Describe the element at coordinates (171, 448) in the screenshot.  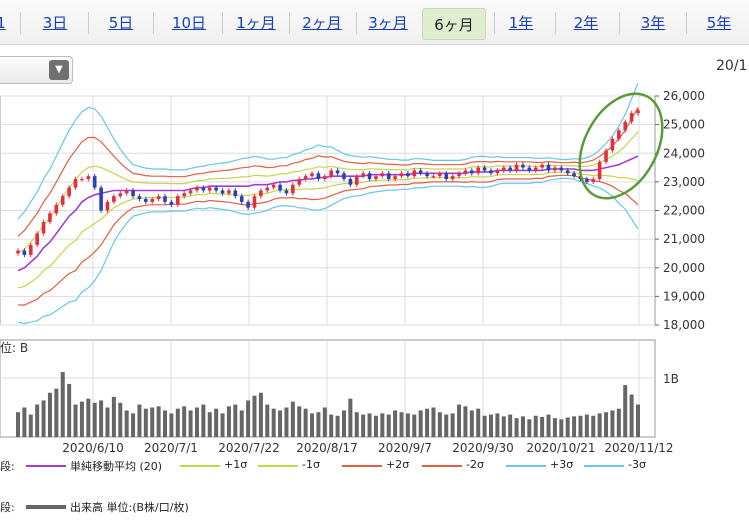
I see `x-tick-label: 2020/7/1` at that location.